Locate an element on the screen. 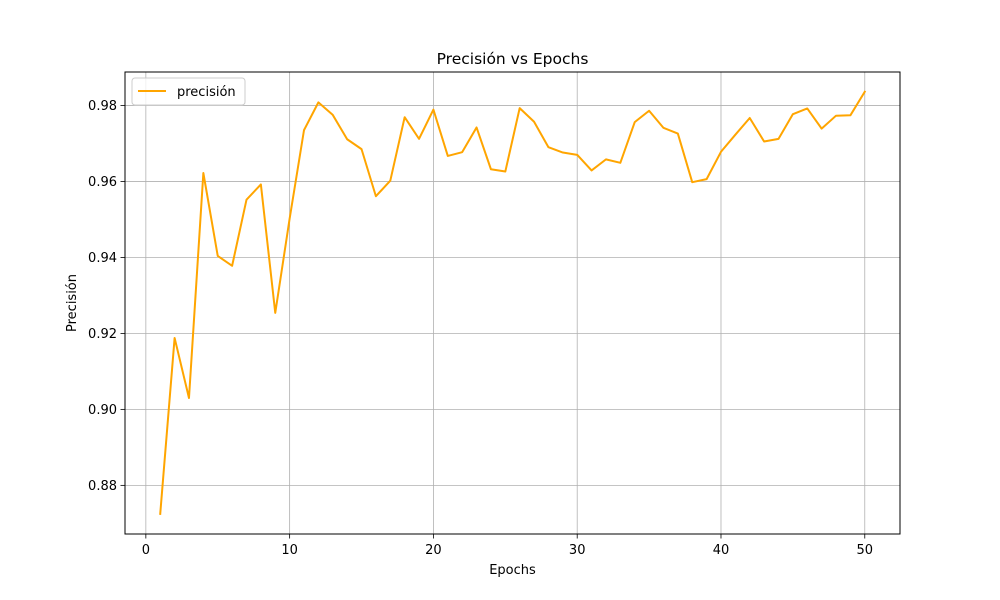  legend-box is located at coordinates (188, 91).